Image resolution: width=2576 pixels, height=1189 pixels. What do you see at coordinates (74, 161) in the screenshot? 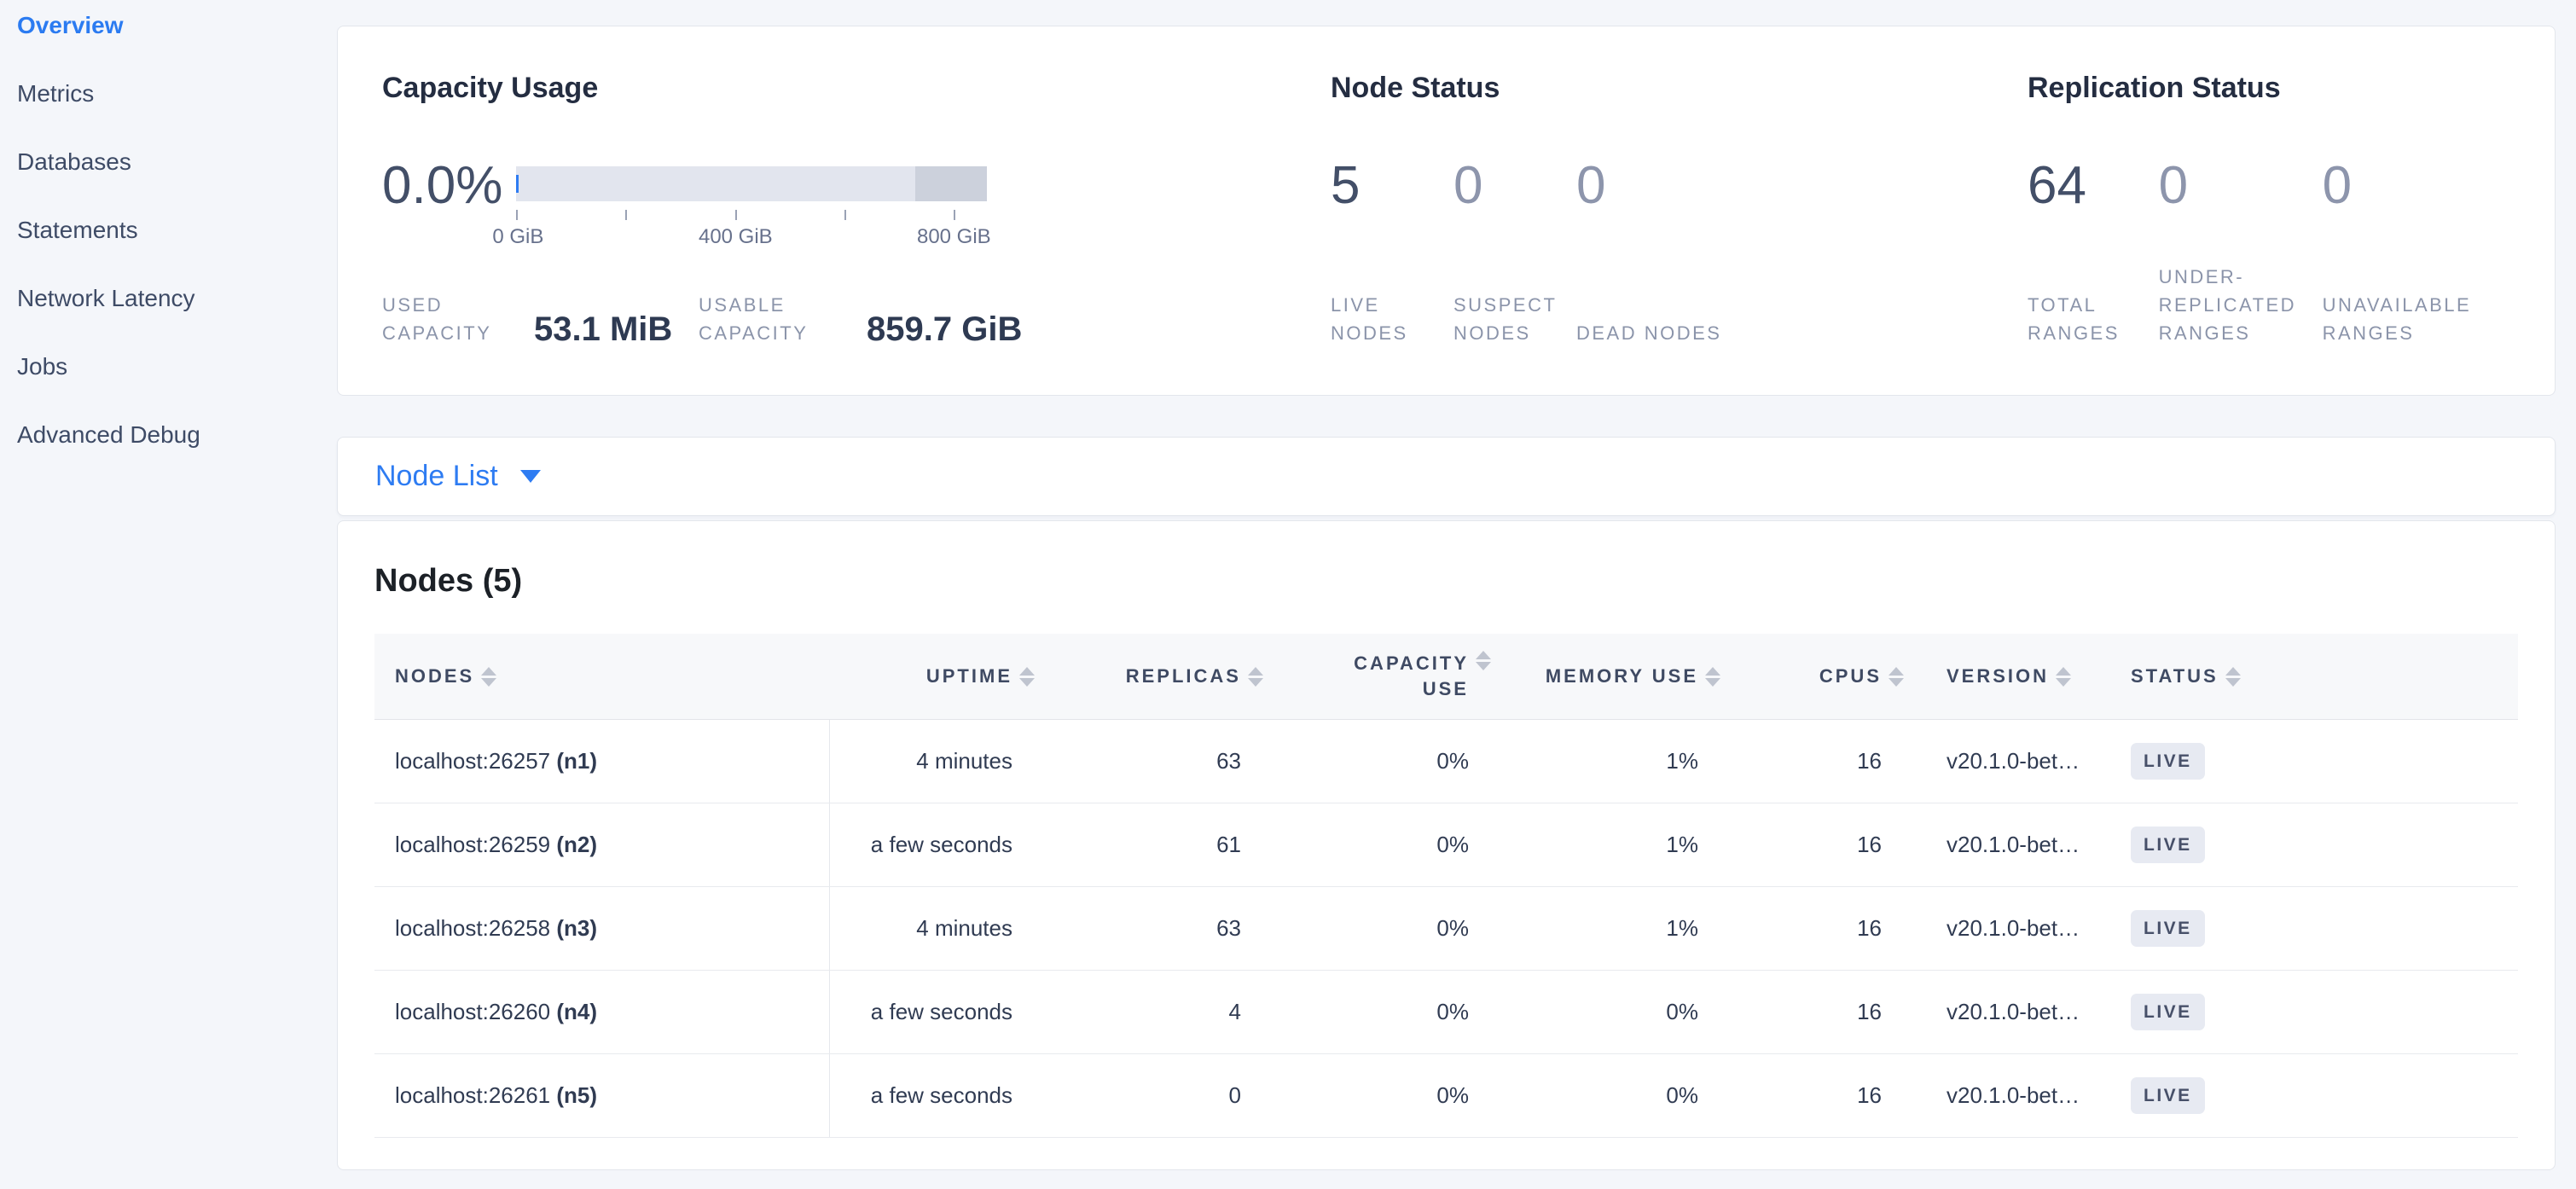
I see `sidebar-item-databases: Databases` at bounding box center [74, 161].